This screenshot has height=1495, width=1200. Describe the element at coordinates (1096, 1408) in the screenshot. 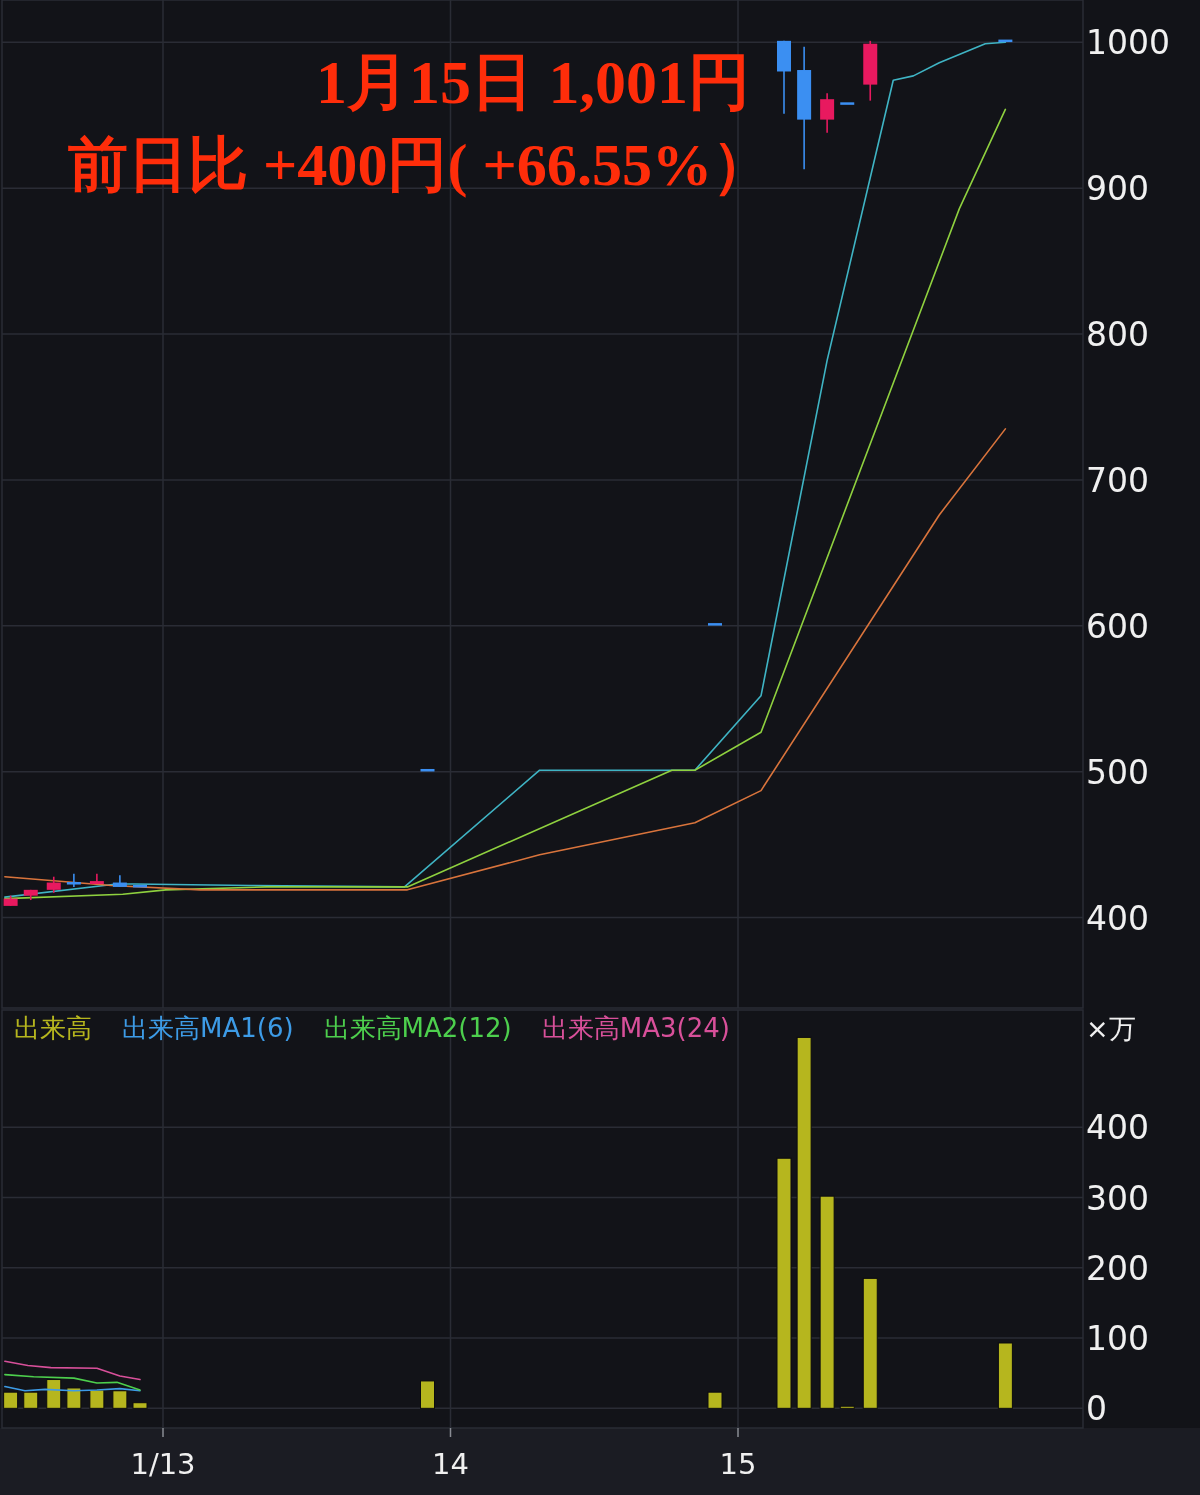

I see `y-tick-label: 0` at that location.